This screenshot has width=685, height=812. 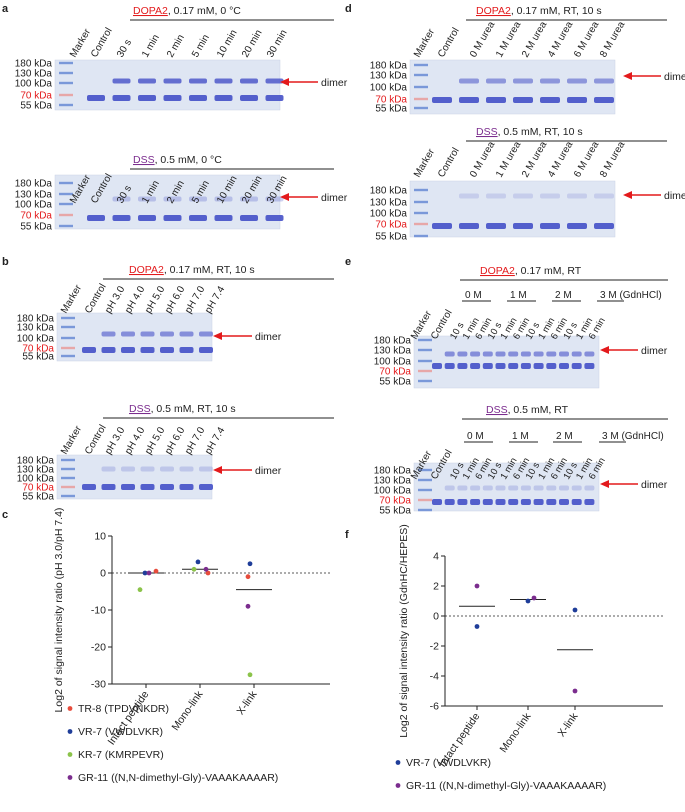 What do you see at coordinates (449, 162) in the screenshot?
I see `control-label: Control` at bounding box center [449, 162].